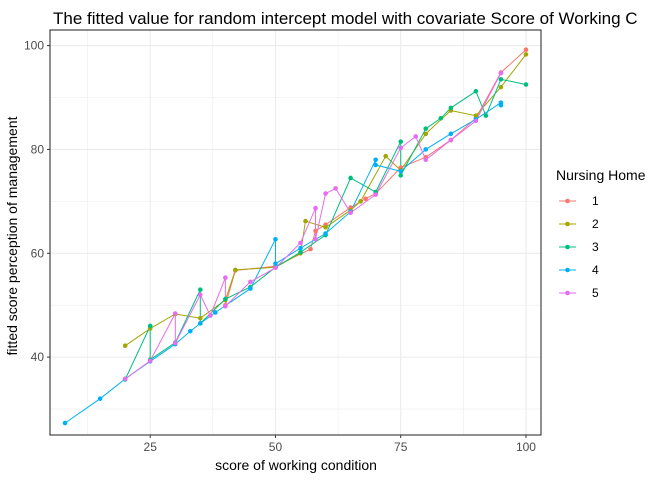  Describe the element at coordinates (595, 293) in the screenshot. I see `legend-label: 5` at that location.